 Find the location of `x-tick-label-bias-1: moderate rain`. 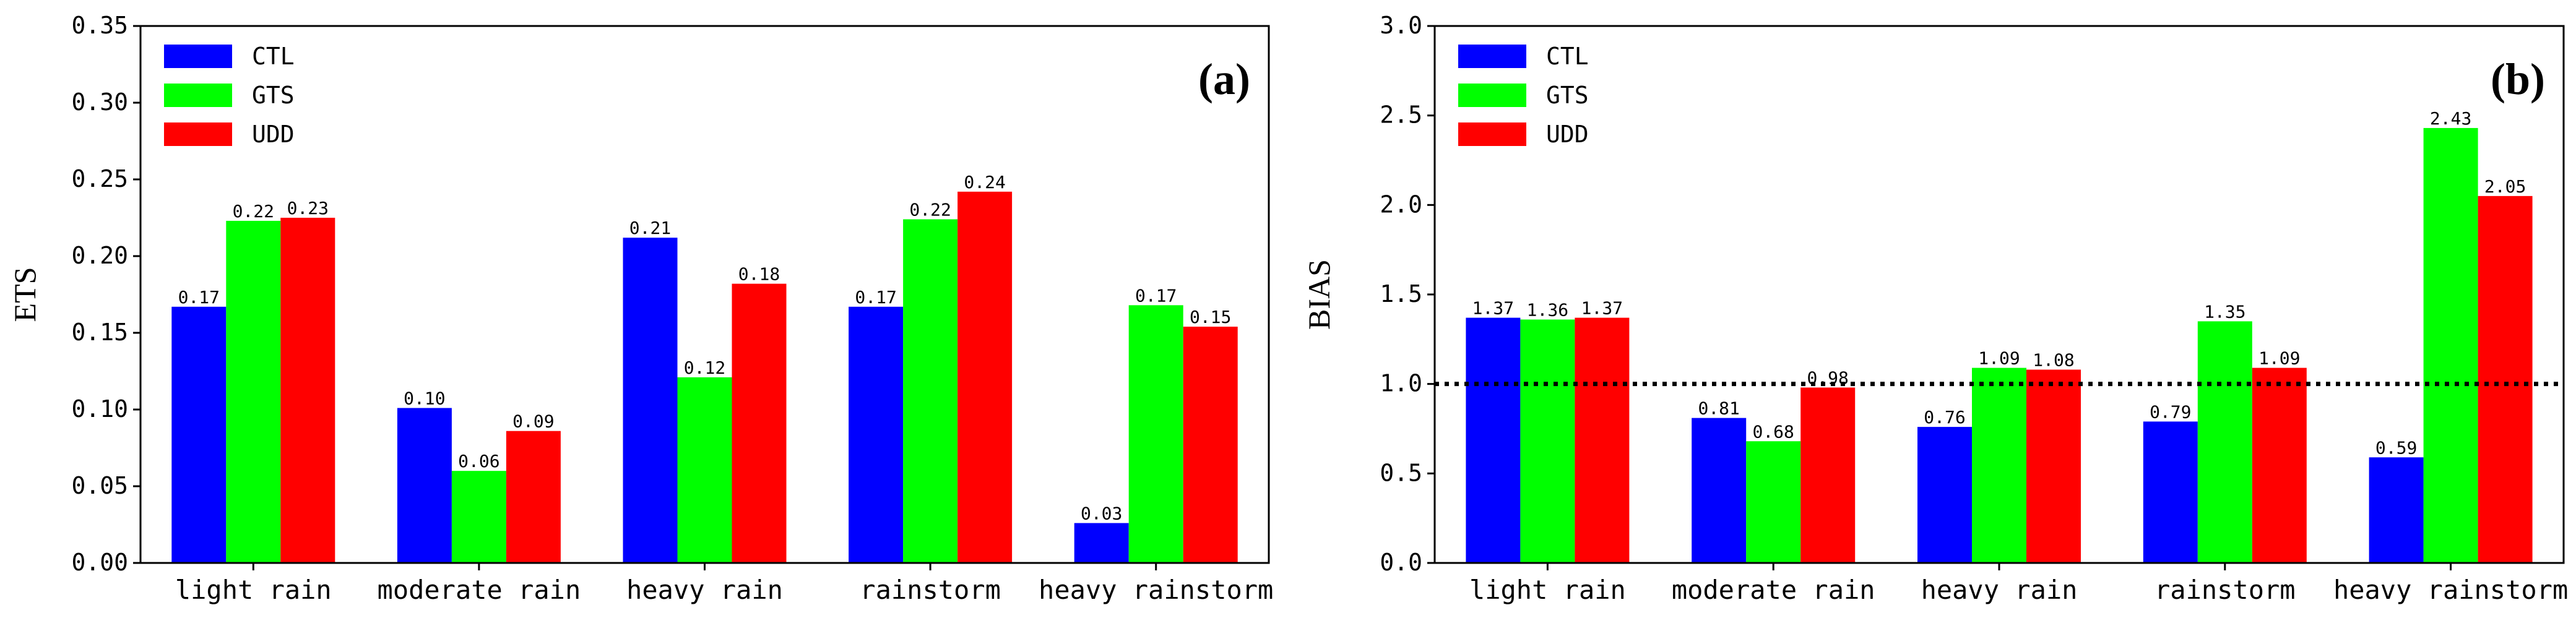

x-tick-label-bias-1: moderate rain is located at coordinates (1773, 590).